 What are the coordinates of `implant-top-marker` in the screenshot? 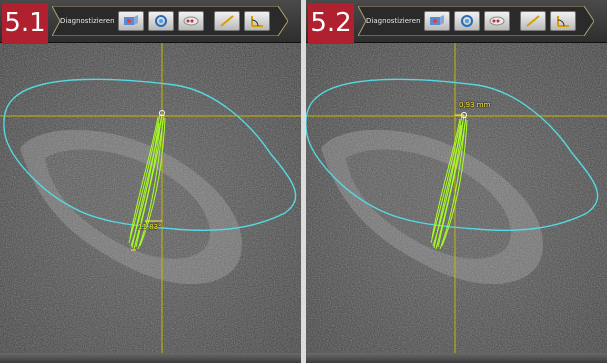 It's located at (162, 113).